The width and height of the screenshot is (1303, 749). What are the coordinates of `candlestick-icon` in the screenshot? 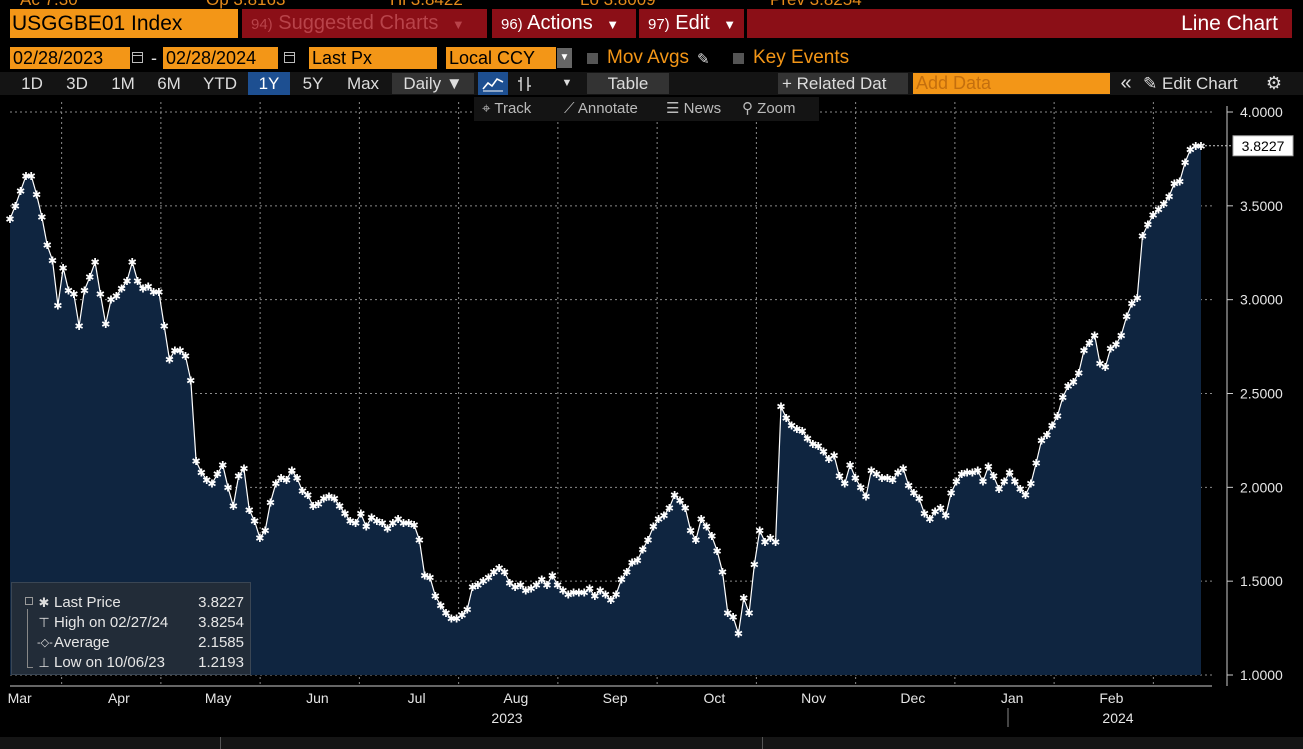 It's located at (525, 83).